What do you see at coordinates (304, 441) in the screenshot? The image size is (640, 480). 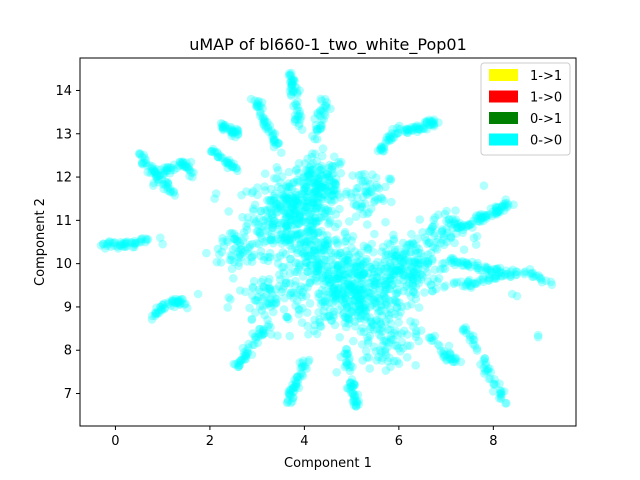 I see `x-tick-label: 4` at bounding box center [304, 441].